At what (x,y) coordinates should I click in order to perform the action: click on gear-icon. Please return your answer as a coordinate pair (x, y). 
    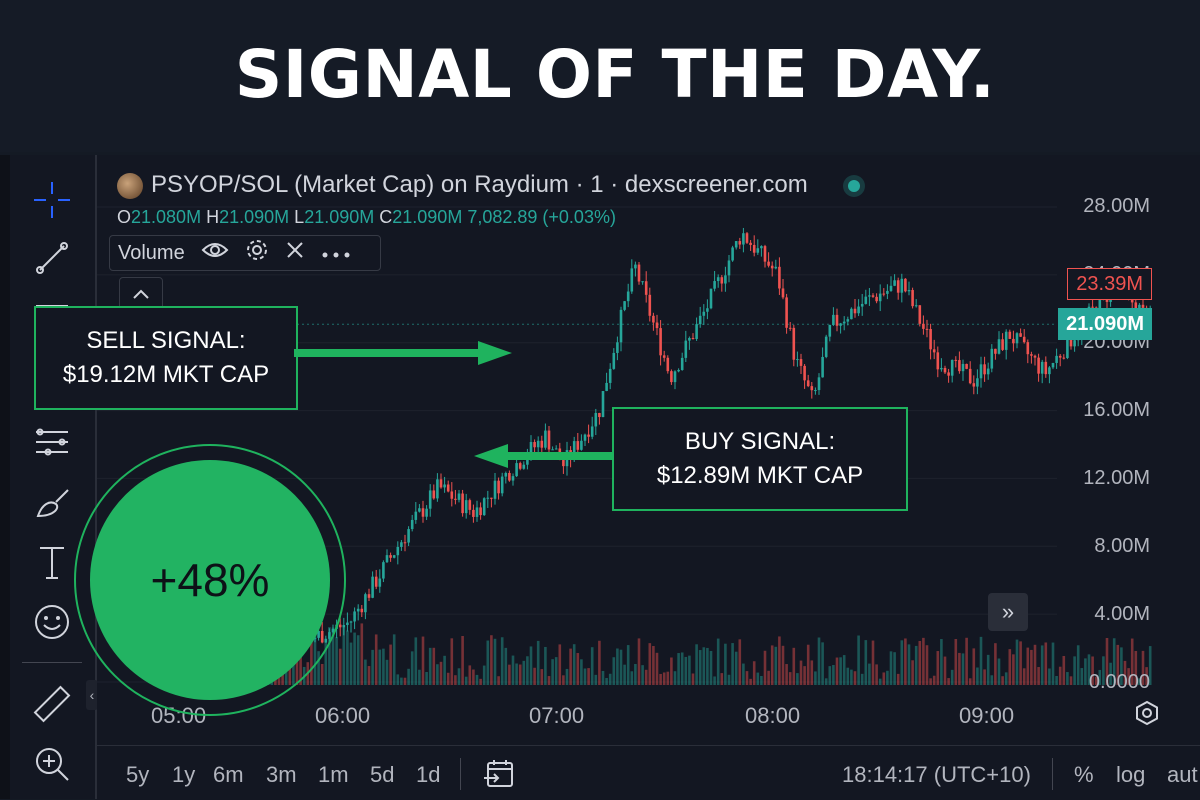
    Looking at the image, I should click on (257, 253).